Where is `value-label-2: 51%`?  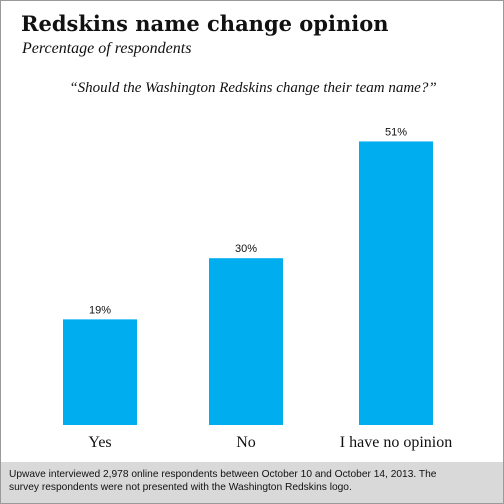
value-label-2: 51% is located at coordinates (396, 132).